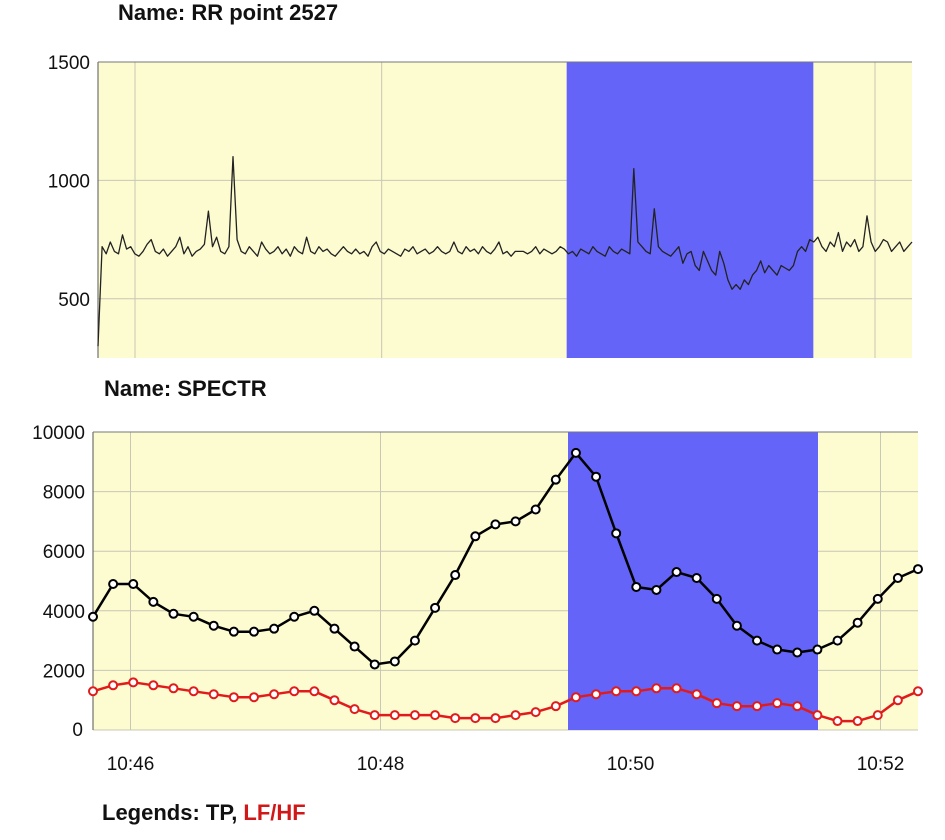  I want to click on spectr-chart-title: Name: SPECTR, so click(185, 388).